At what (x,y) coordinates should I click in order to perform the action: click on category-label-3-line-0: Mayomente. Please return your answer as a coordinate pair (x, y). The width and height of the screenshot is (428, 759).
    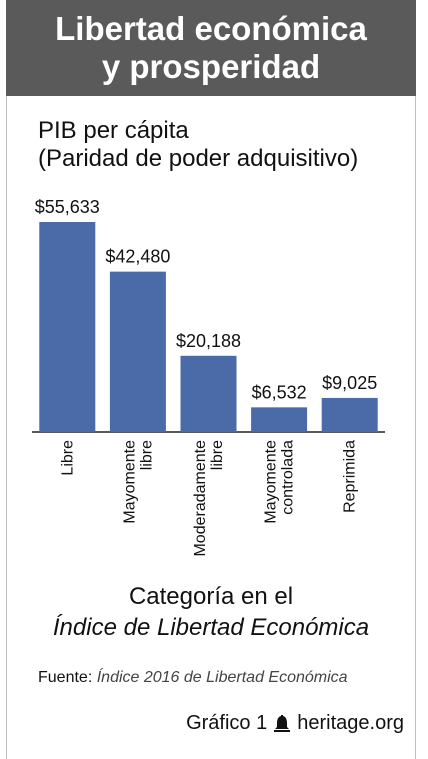
    Looking at the image, I should click on (271, 482).